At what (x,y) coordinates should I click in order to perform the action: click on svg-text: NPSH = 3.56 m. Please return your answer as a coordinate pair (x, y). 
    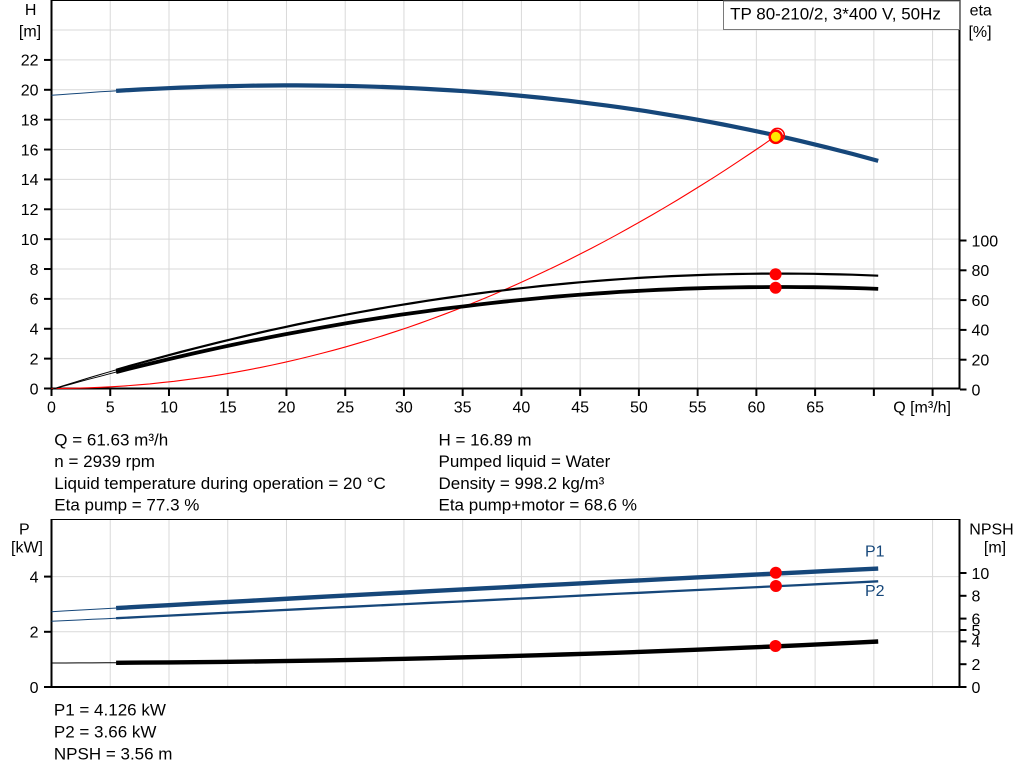
    Looking at the image, I should click on (113, 753).